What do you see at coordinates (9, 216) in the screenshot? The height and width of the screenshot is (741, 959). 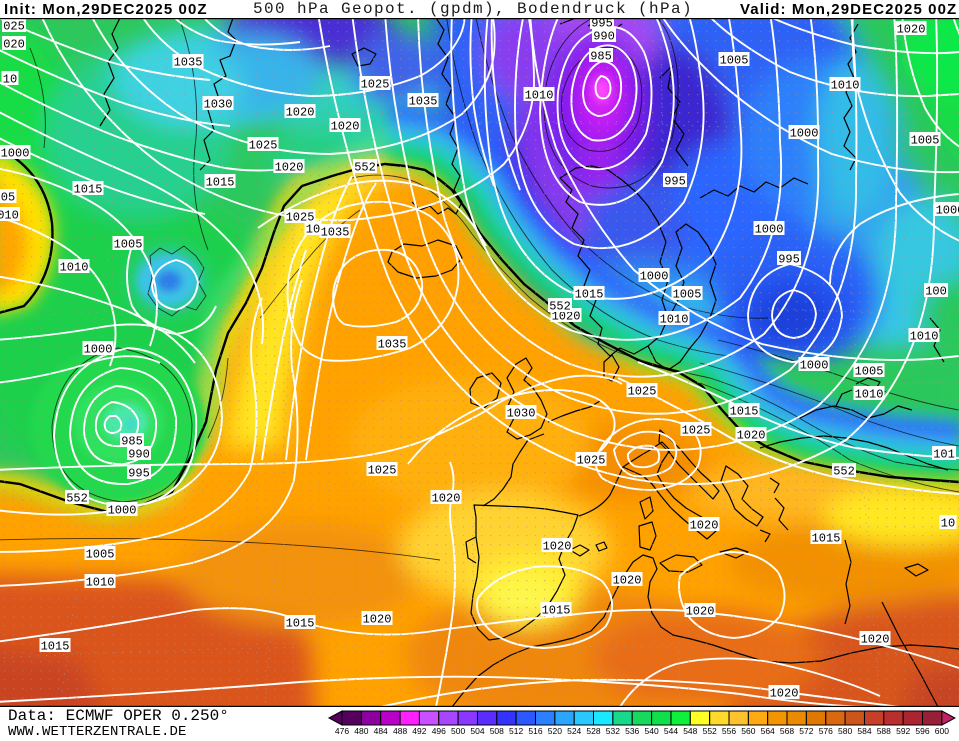 I see `svg-text: 010` at bounding box center [9, 216].